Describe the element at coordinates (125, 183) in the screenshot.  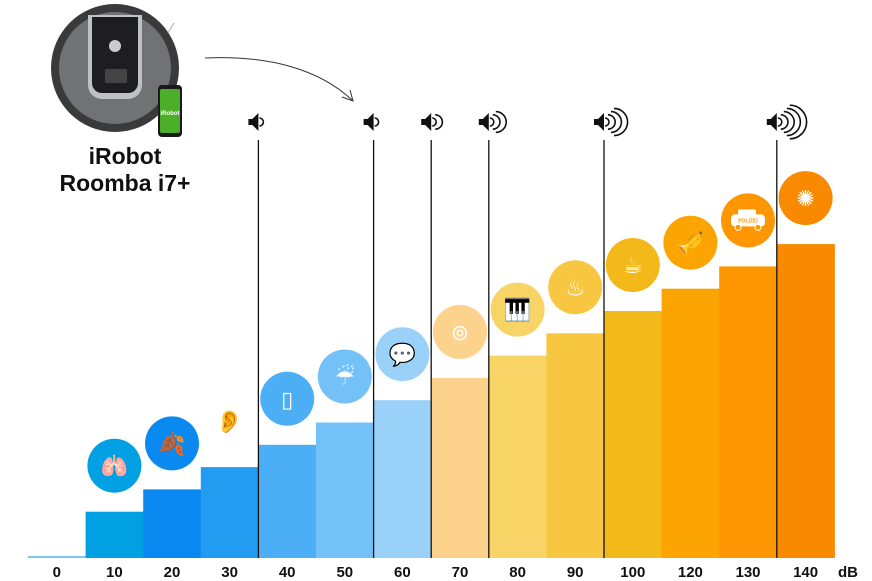
I see `product-model: Roomba i7+` at that location.